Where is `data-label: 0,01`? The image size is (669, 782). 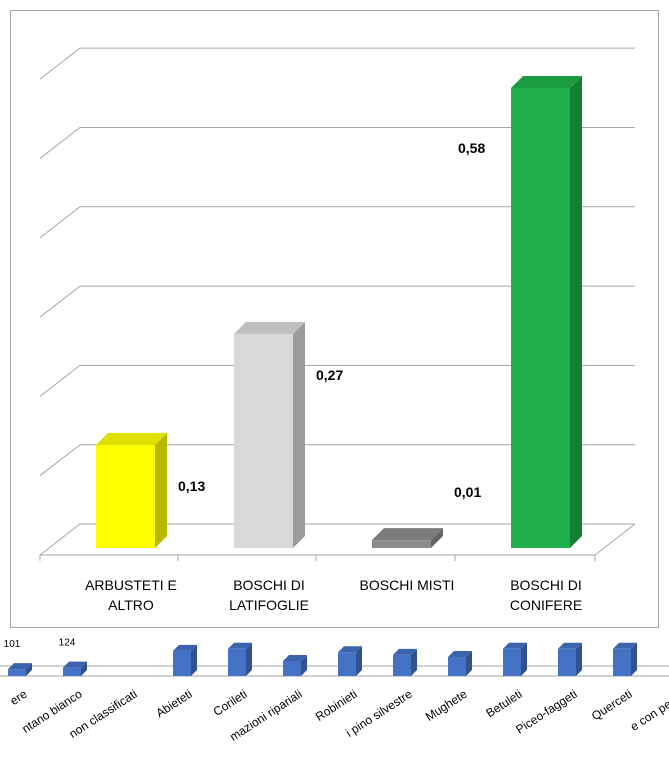 data-label: 0,01 is located at coordinates (467, 492).